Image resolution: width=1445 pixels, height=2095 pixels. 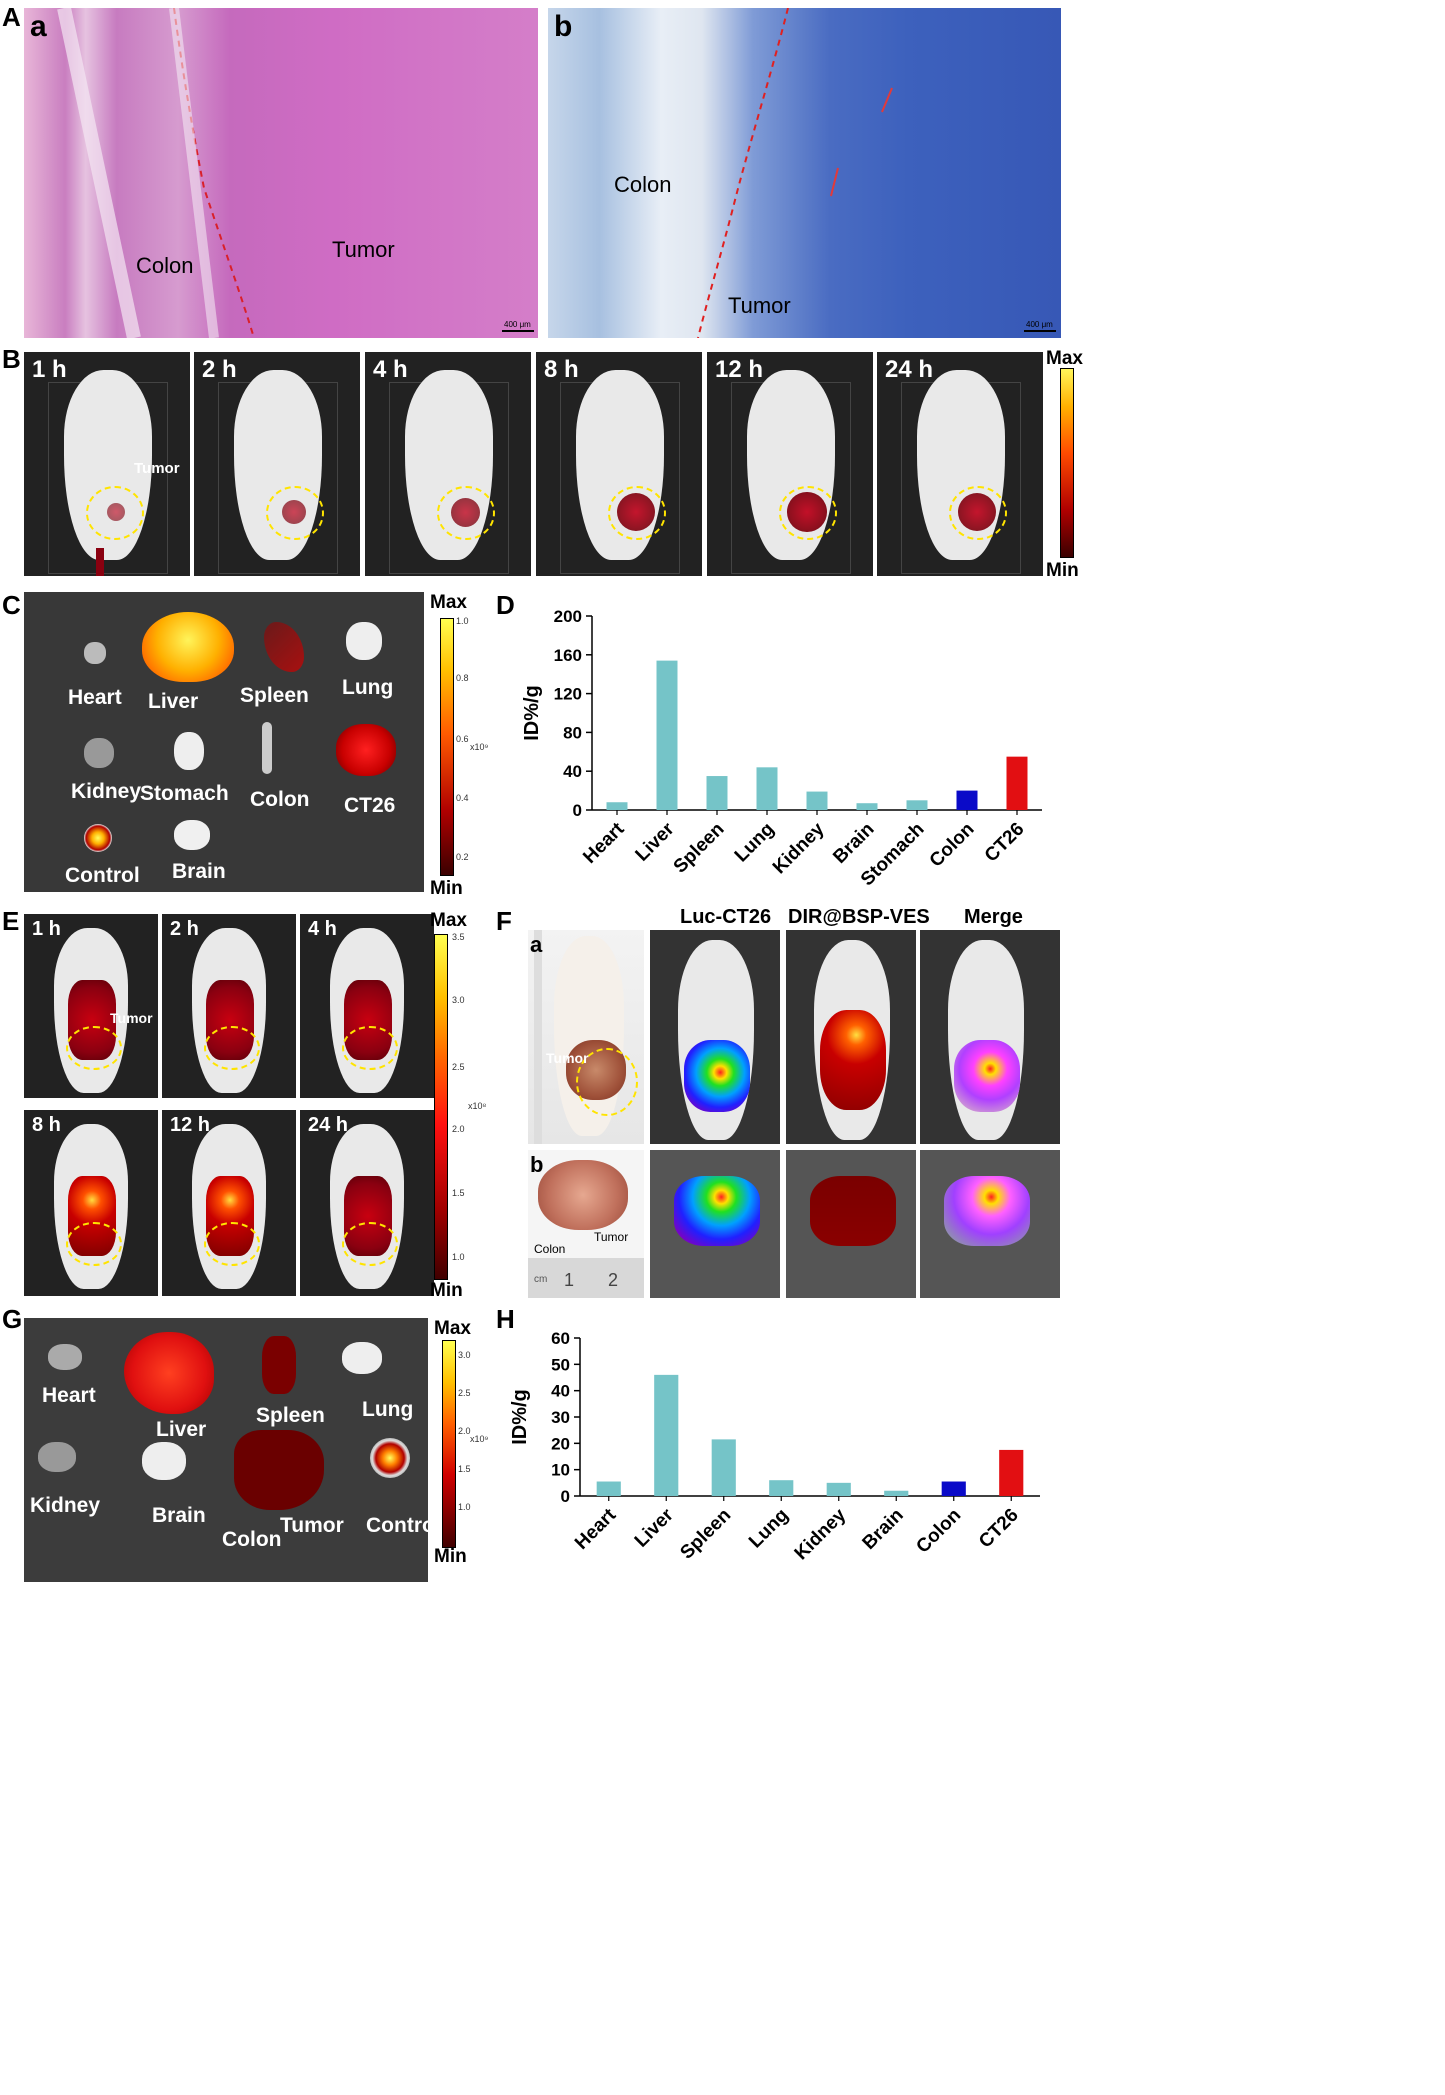 I want to click on bar-brain, so click(x=867, y=806).